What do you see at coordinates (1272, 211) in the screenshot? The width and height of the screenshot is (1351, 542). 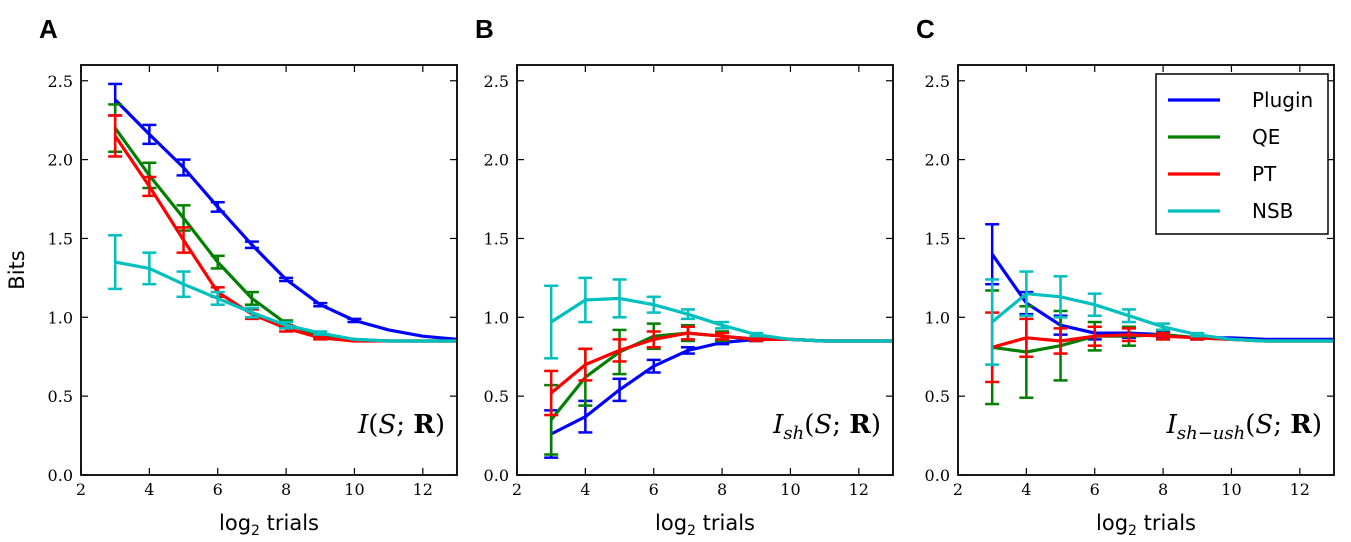 I see `legend-label: NSB` at bounding box center [1272, 211].